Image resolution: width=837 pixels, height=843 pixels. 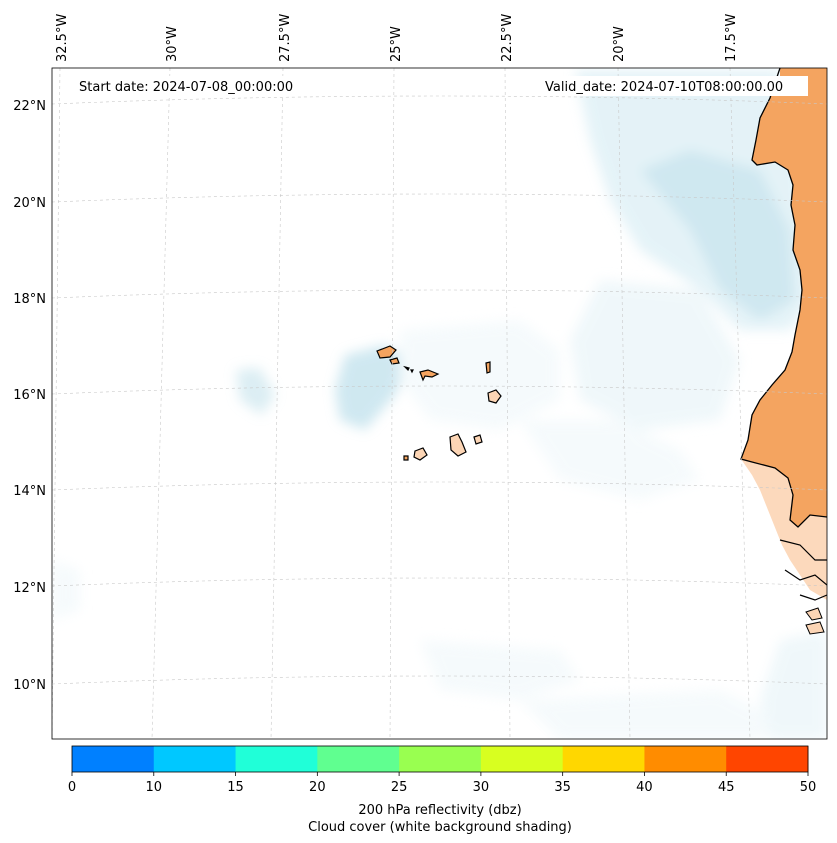 What do you see at coordinates (784, 529) in the screenshot?
I see `africa-south-land` at bounding box center [784, 529].